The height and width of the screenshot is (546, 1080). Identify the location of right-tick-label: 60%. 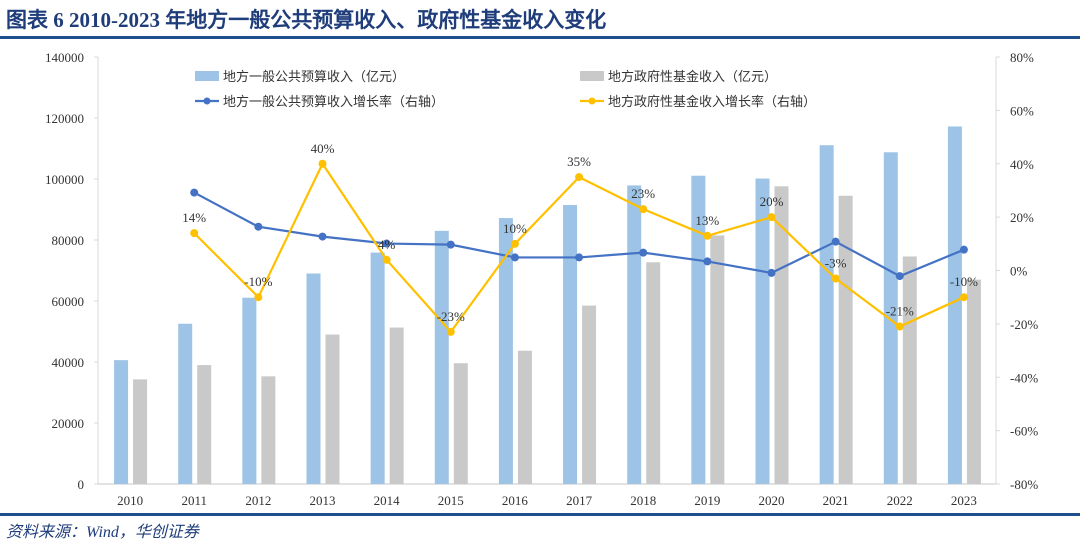
(1022, 110).